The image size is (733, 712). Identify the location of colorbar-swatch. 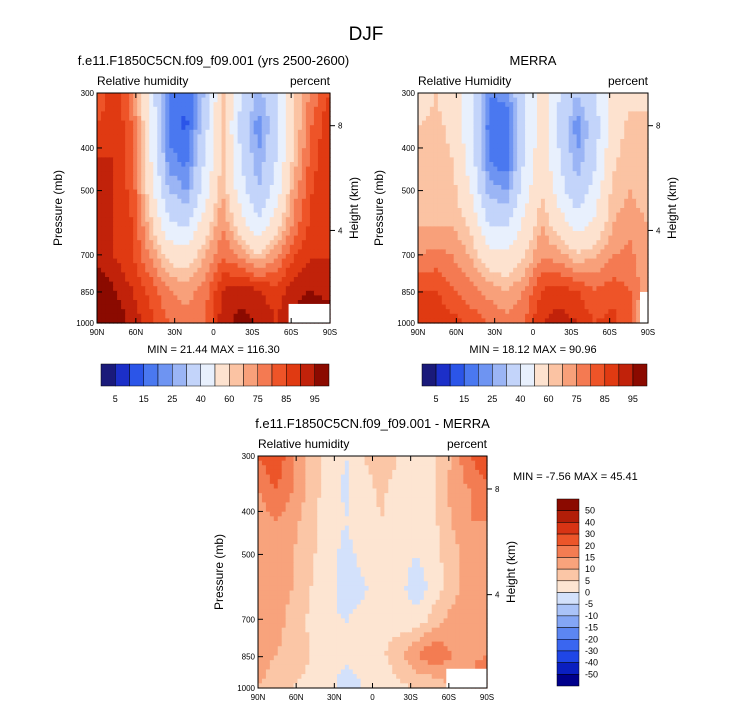
(293, 375).